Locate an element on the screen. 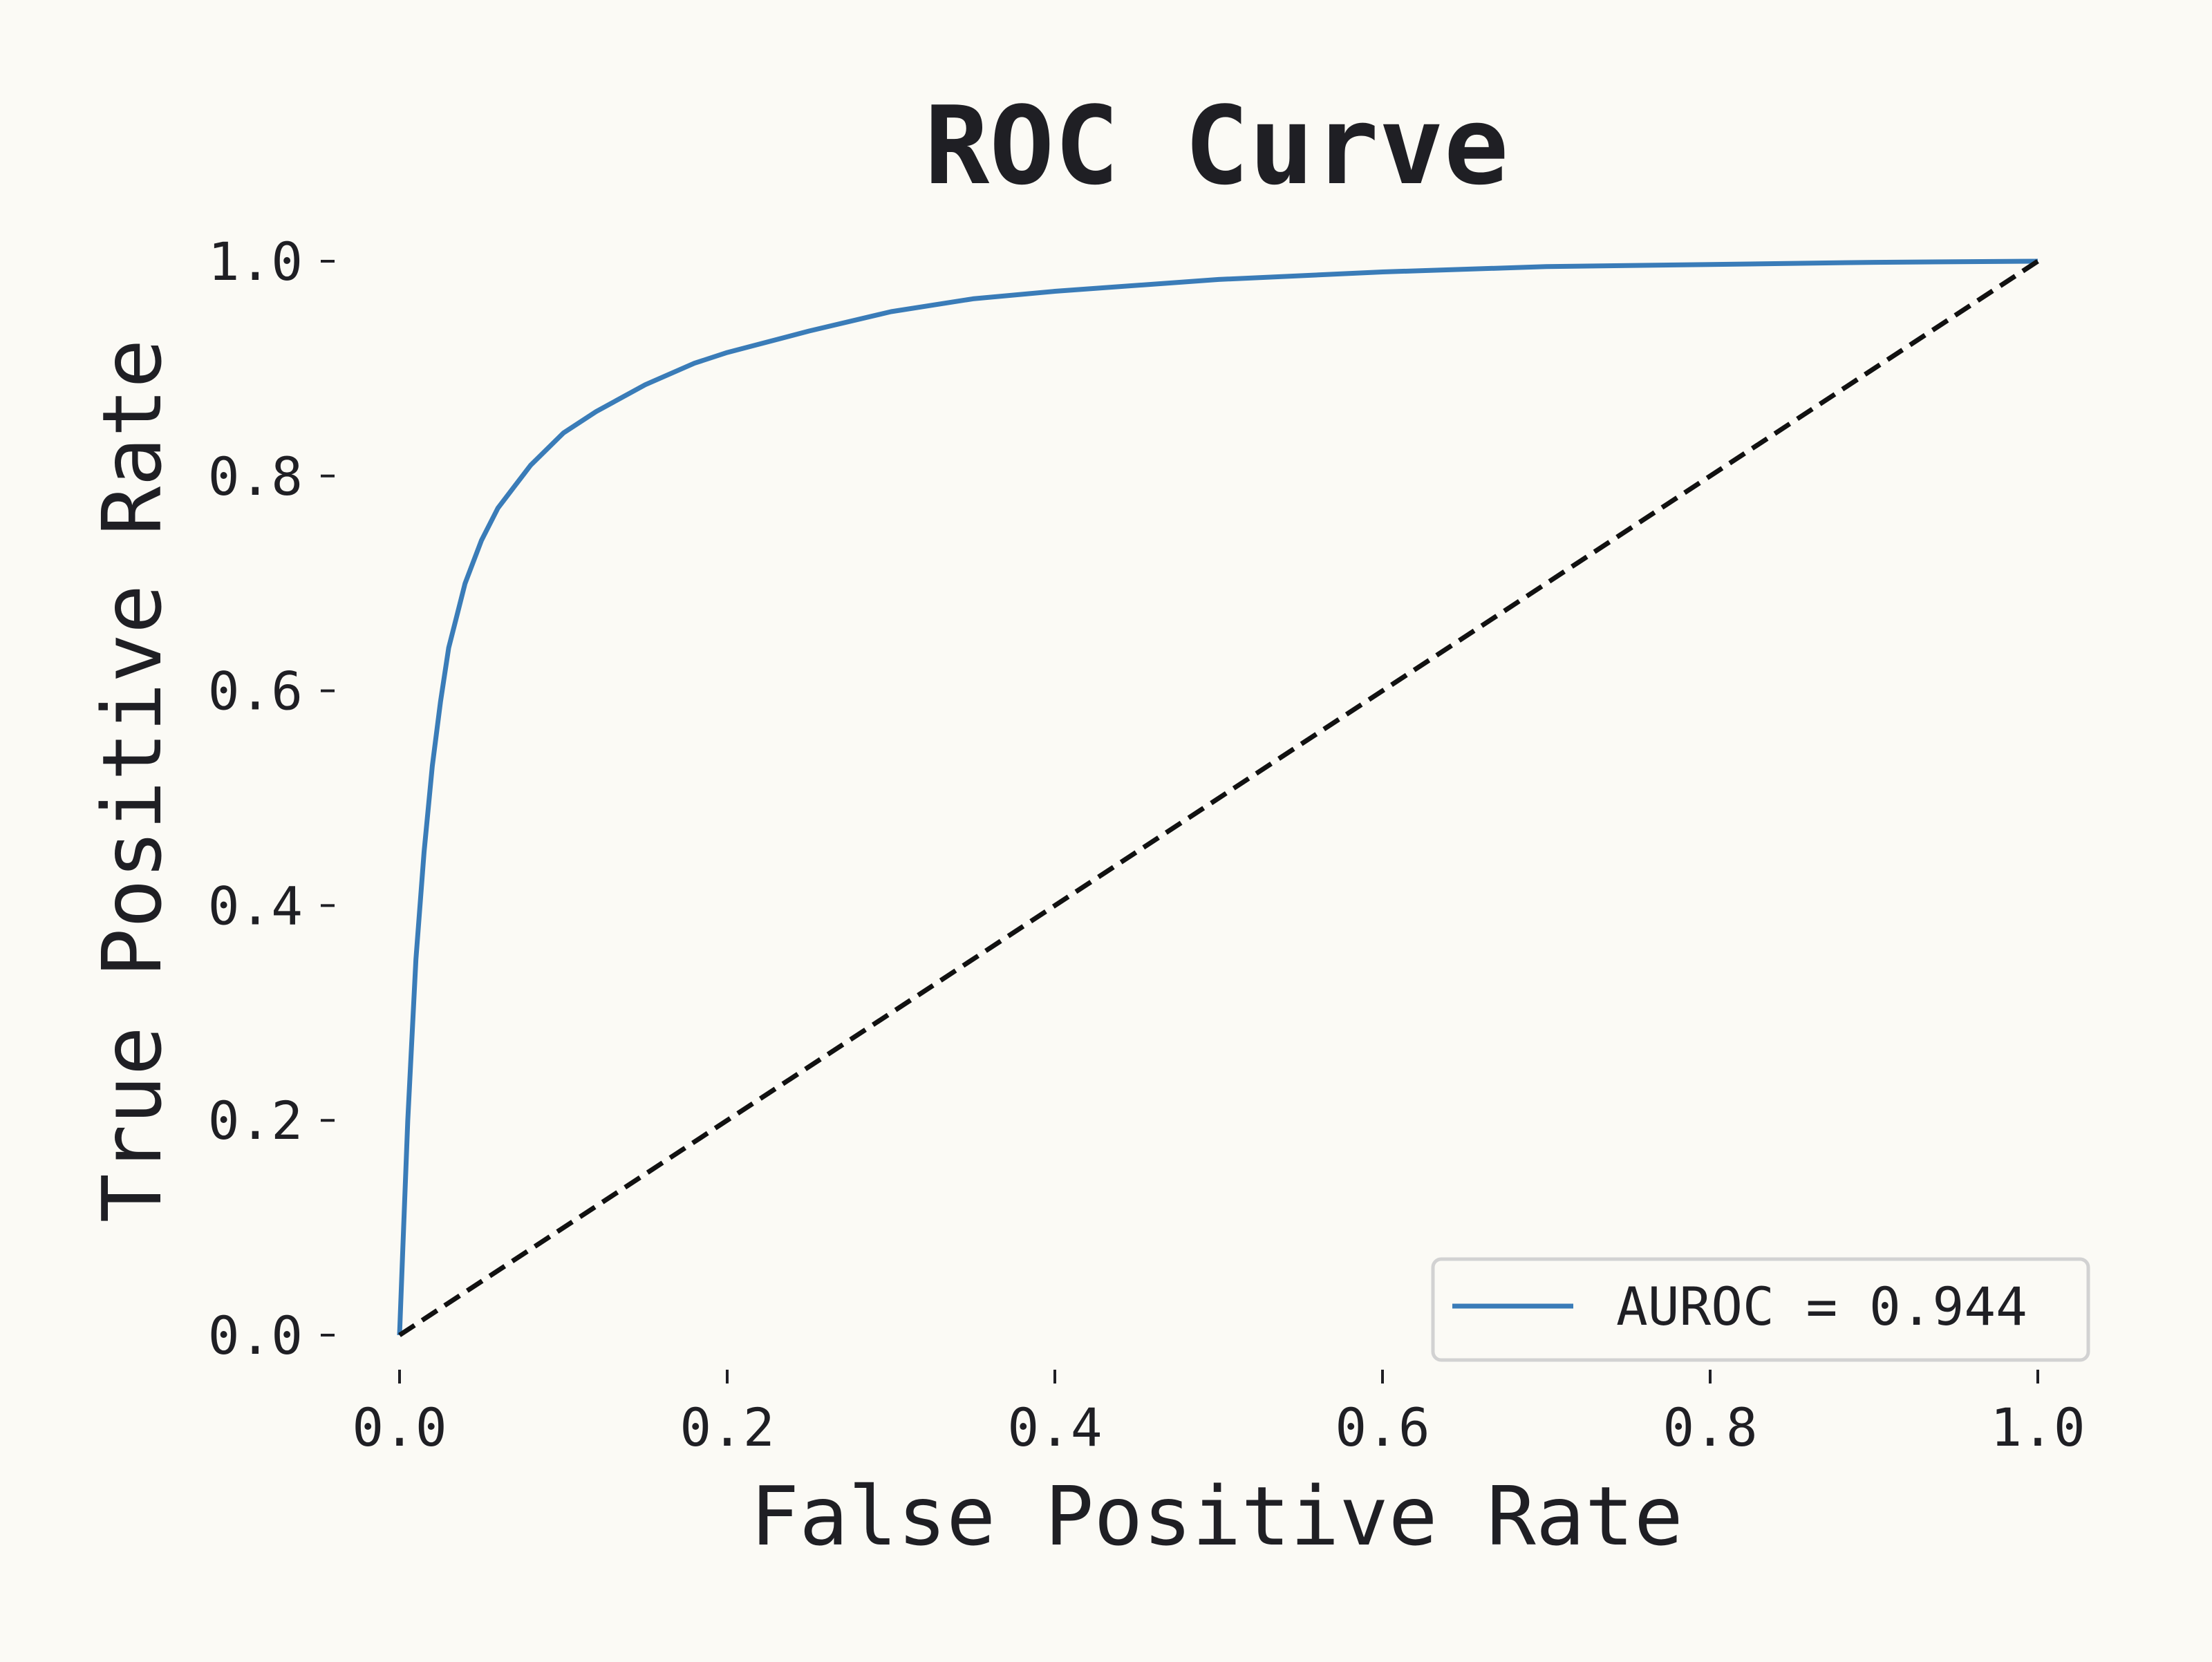 This screenshot has height=1662, width=2212. x-axis-label: False Positive Rate is located at coordinates (1216, 1517).